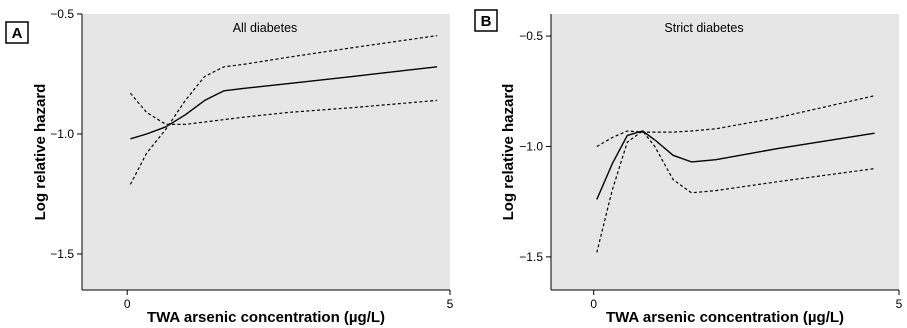 This screenshot has height=328, width=907. I want to click on panel-label-a: A, so click(17, 33).